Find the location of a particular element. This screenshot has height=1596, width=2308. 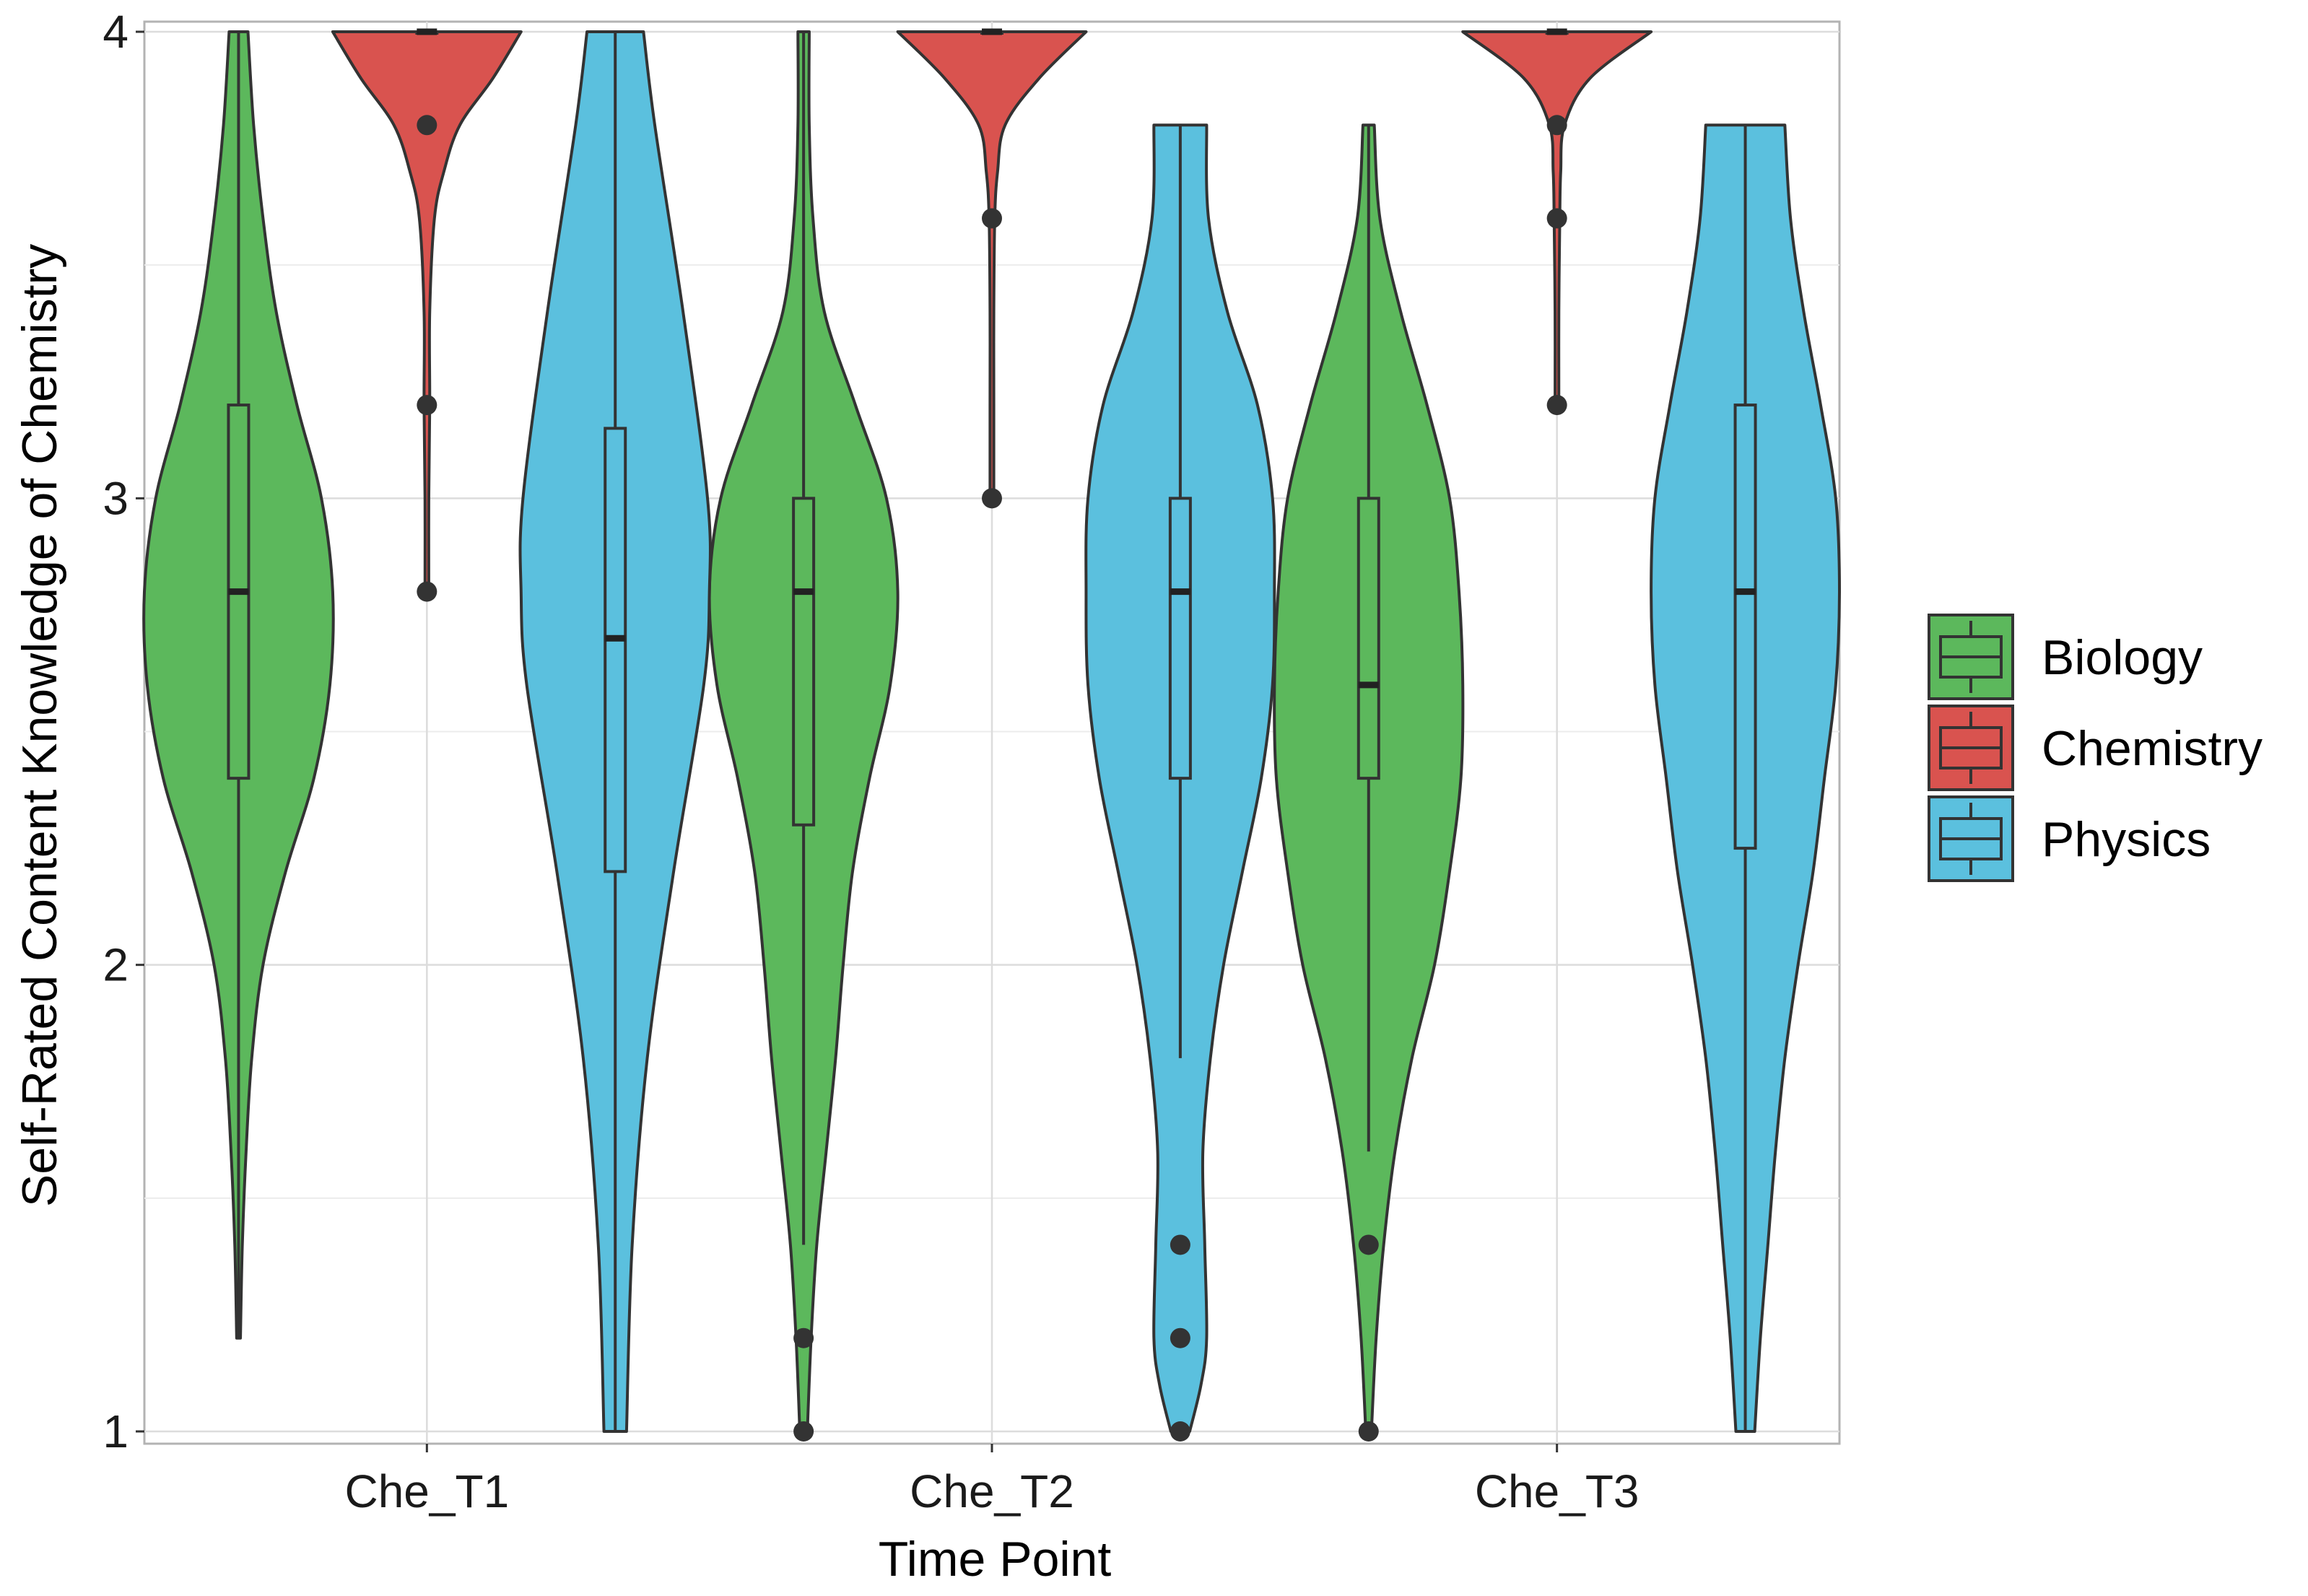

violin-chemistry-che_t2 is located at coordinates (992, 269).